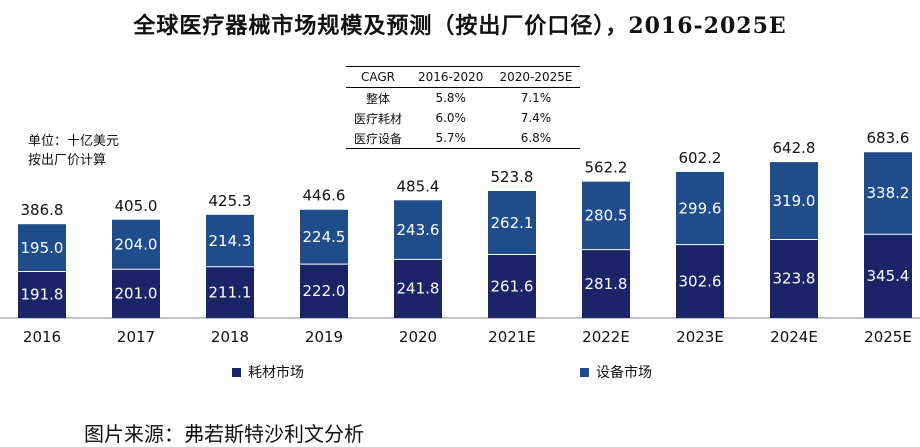  I want to click on data-label-consumables: 345.4, so click(888, 276).